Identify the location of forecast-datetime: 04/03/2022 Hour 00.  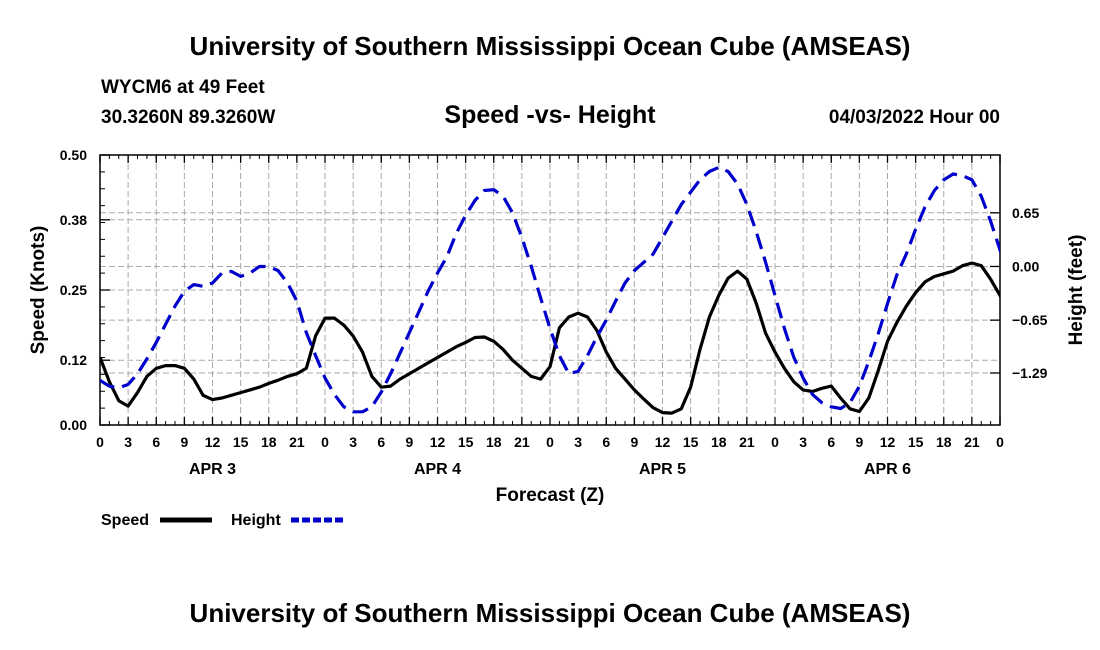
(914, 117).